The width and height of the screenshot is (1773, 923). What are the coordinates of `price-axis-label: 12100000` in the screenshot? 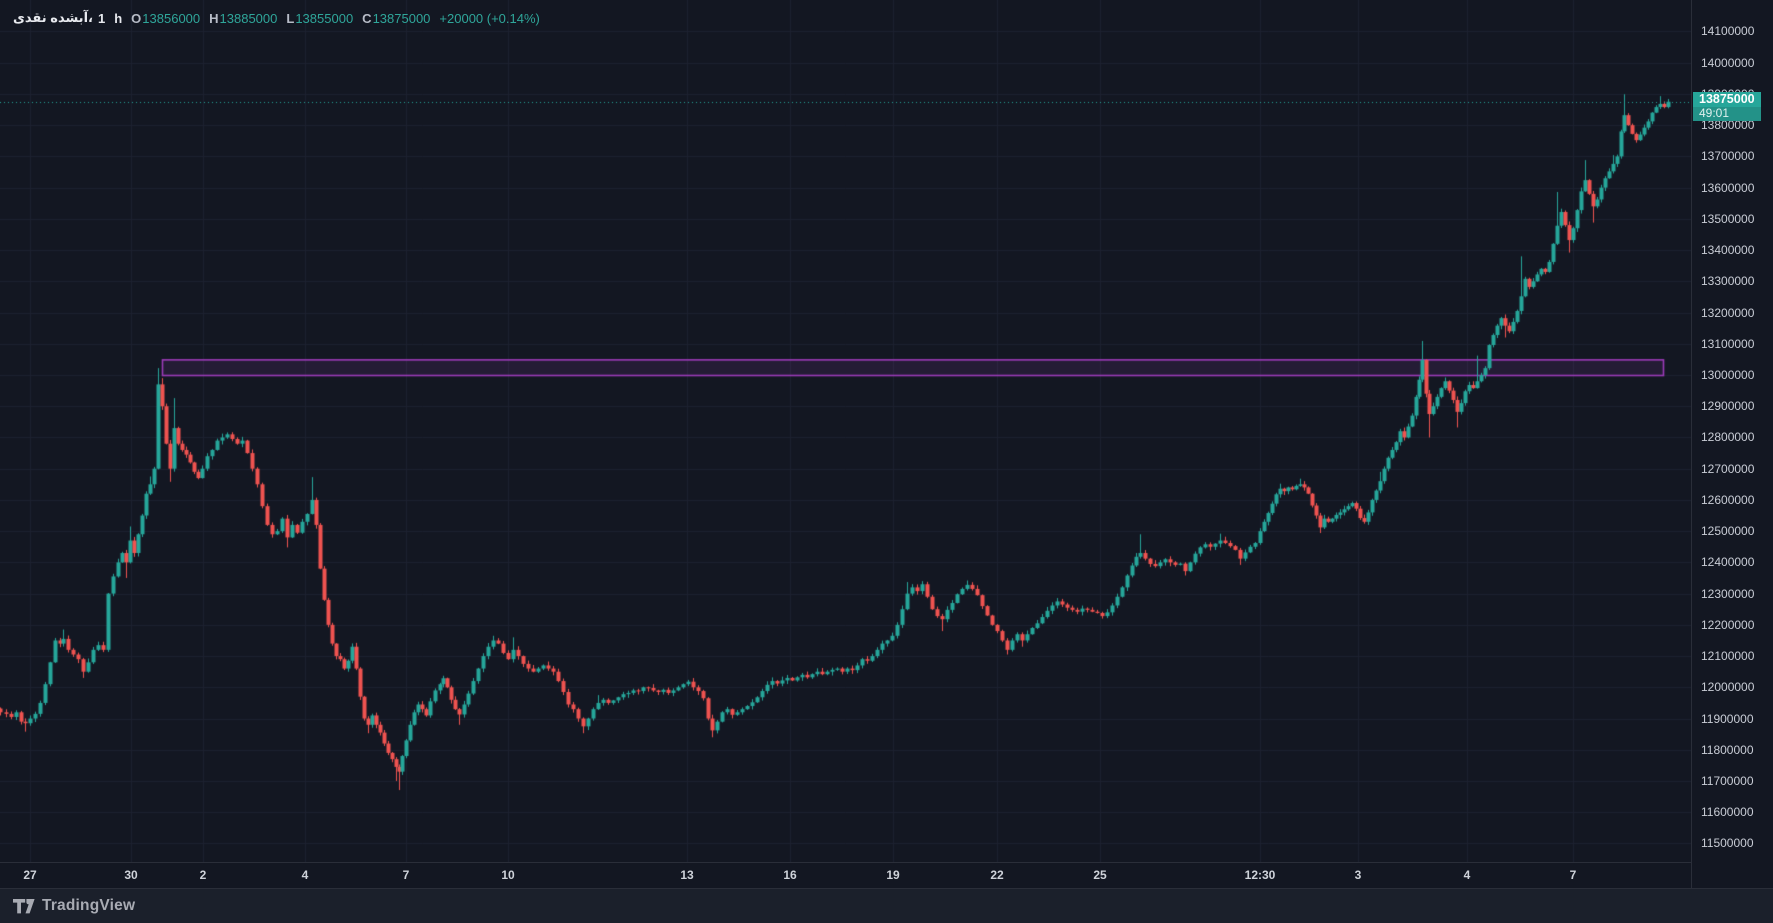 It's located at (1728, 656).